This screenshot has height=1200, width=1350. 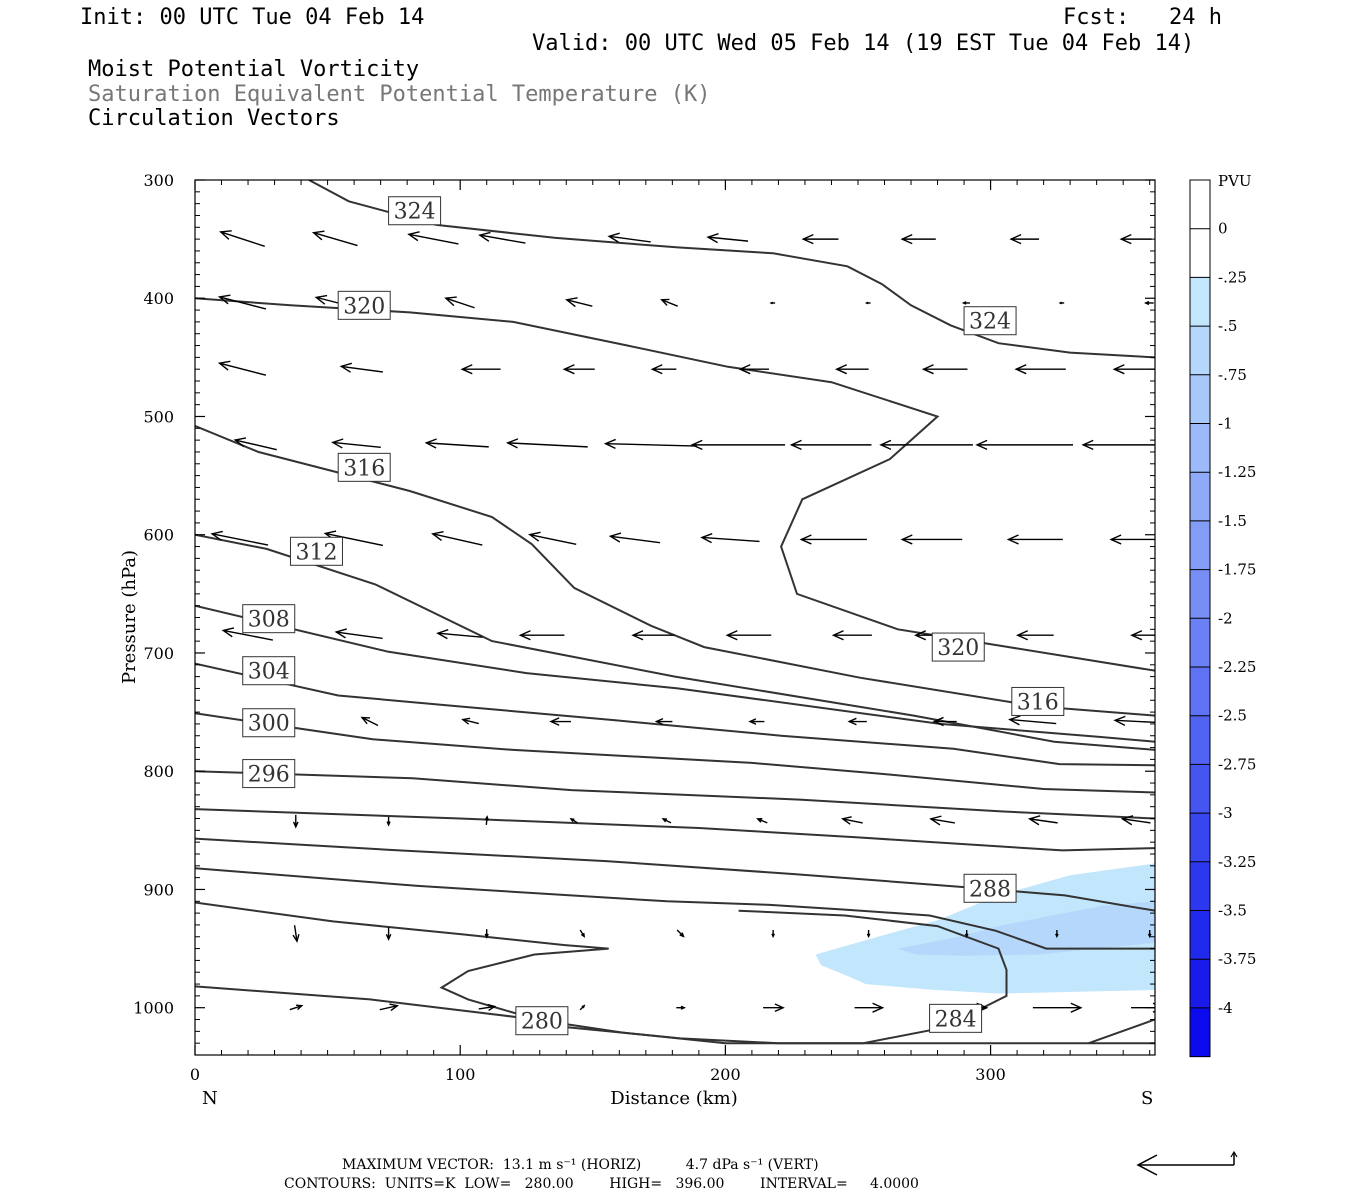 I want to click on contour-label-320-2: 320, so click(x=364, y=305).